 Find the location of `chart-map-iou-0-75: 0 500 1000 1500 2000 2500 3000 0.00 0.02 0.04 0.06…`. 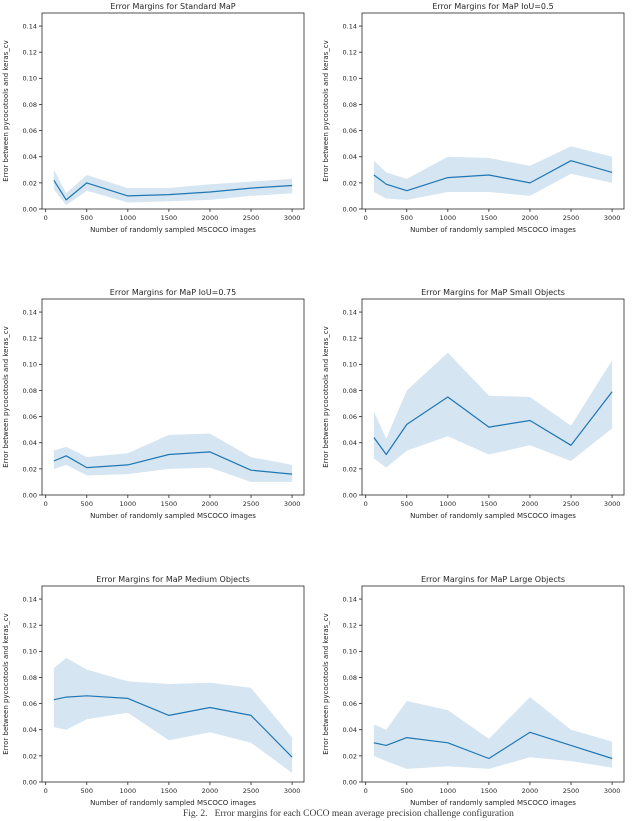

chart-map-iou-0-75: 0 500 1000 1500 2000 2500 3000 0.00 0.02 0.04 0.06… is located at coordinates (160, 406).